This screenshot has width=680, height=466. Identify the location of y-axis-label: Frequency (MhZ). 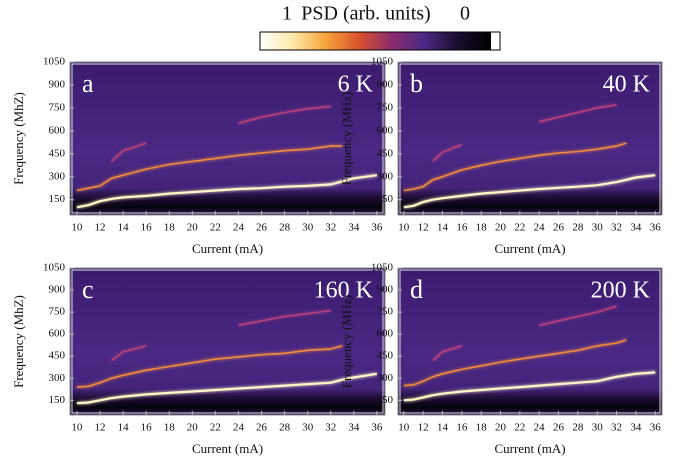
(18, 138).